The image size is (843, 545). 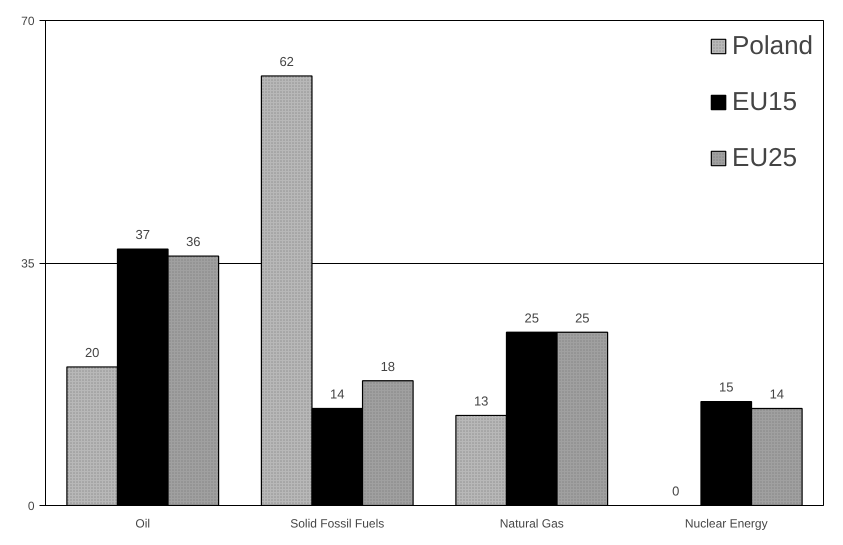 I want to click on x-tick-label: Oil, so click(x=142, y=523).